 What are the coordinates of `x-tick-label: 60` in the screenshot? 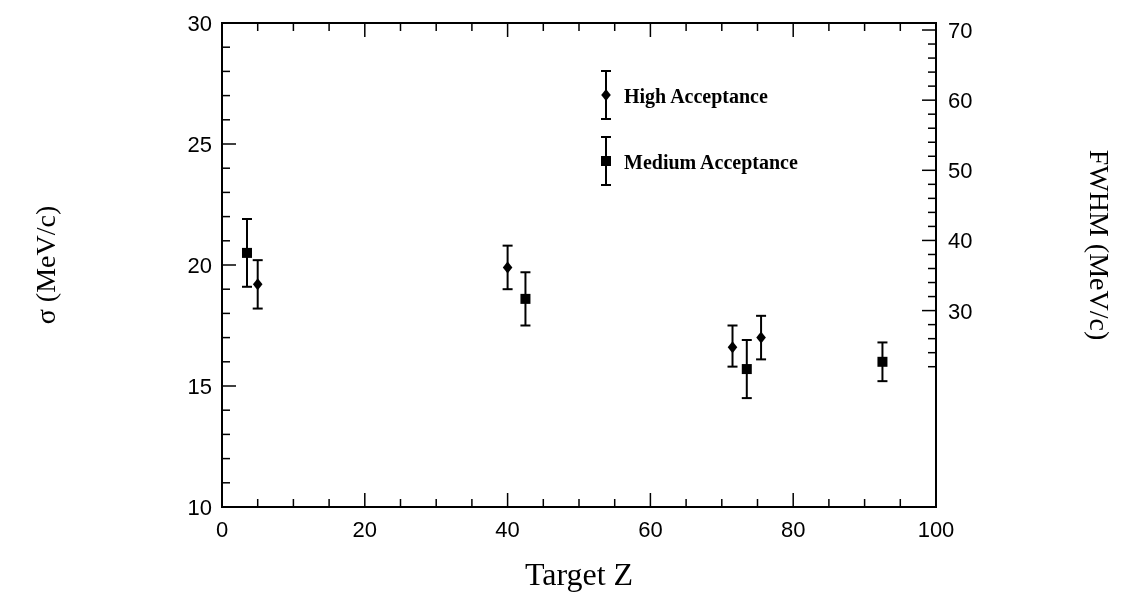 It's located at (650, 529).